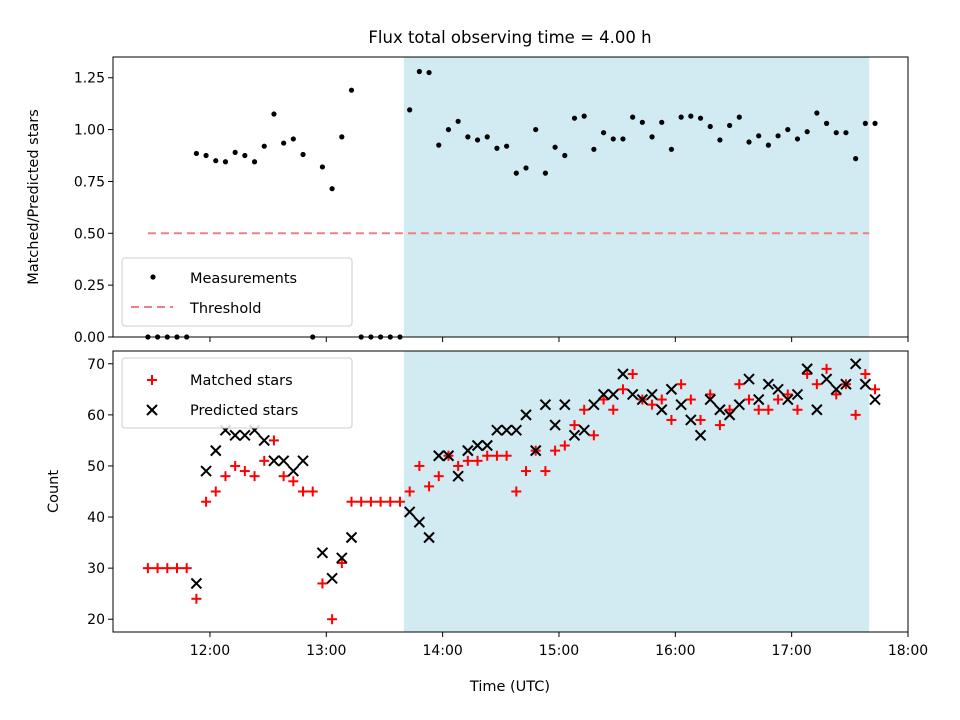 The height and width of the screenshot is (720, 960). Describe the element at coordinates (152, 410) in the screenshot. I see `legend-predicted-marker` at that location.